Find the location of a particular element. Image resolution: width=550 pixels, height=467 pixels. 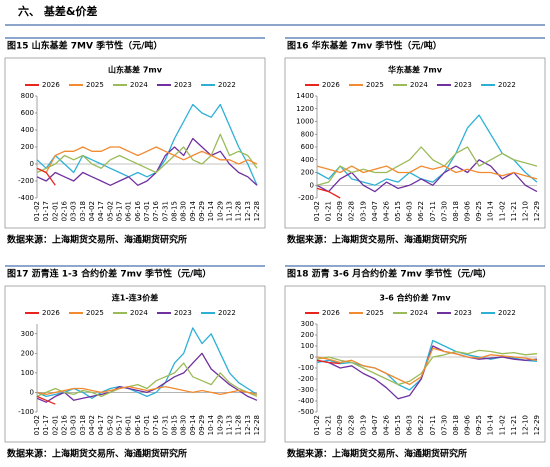

y-tick-label: 1400 is located at coordinates (305, 96).